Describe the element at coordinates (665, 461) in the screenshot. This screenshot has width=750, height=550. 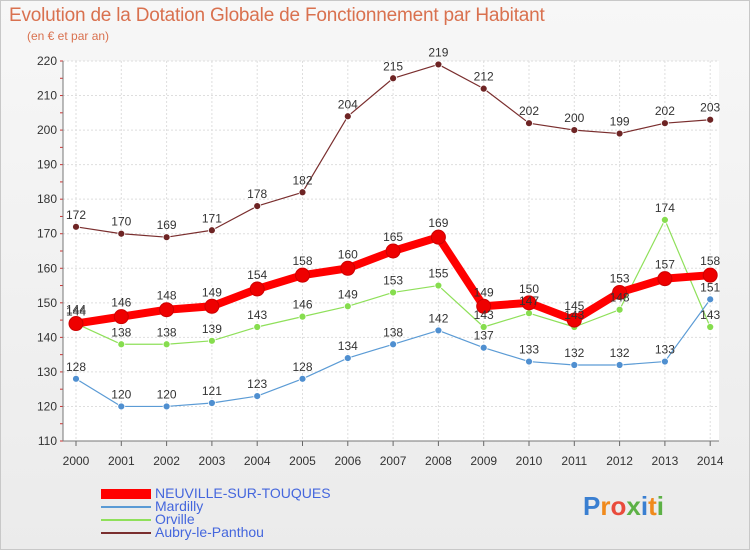
I see `x-tick-label: 2013` at that location.